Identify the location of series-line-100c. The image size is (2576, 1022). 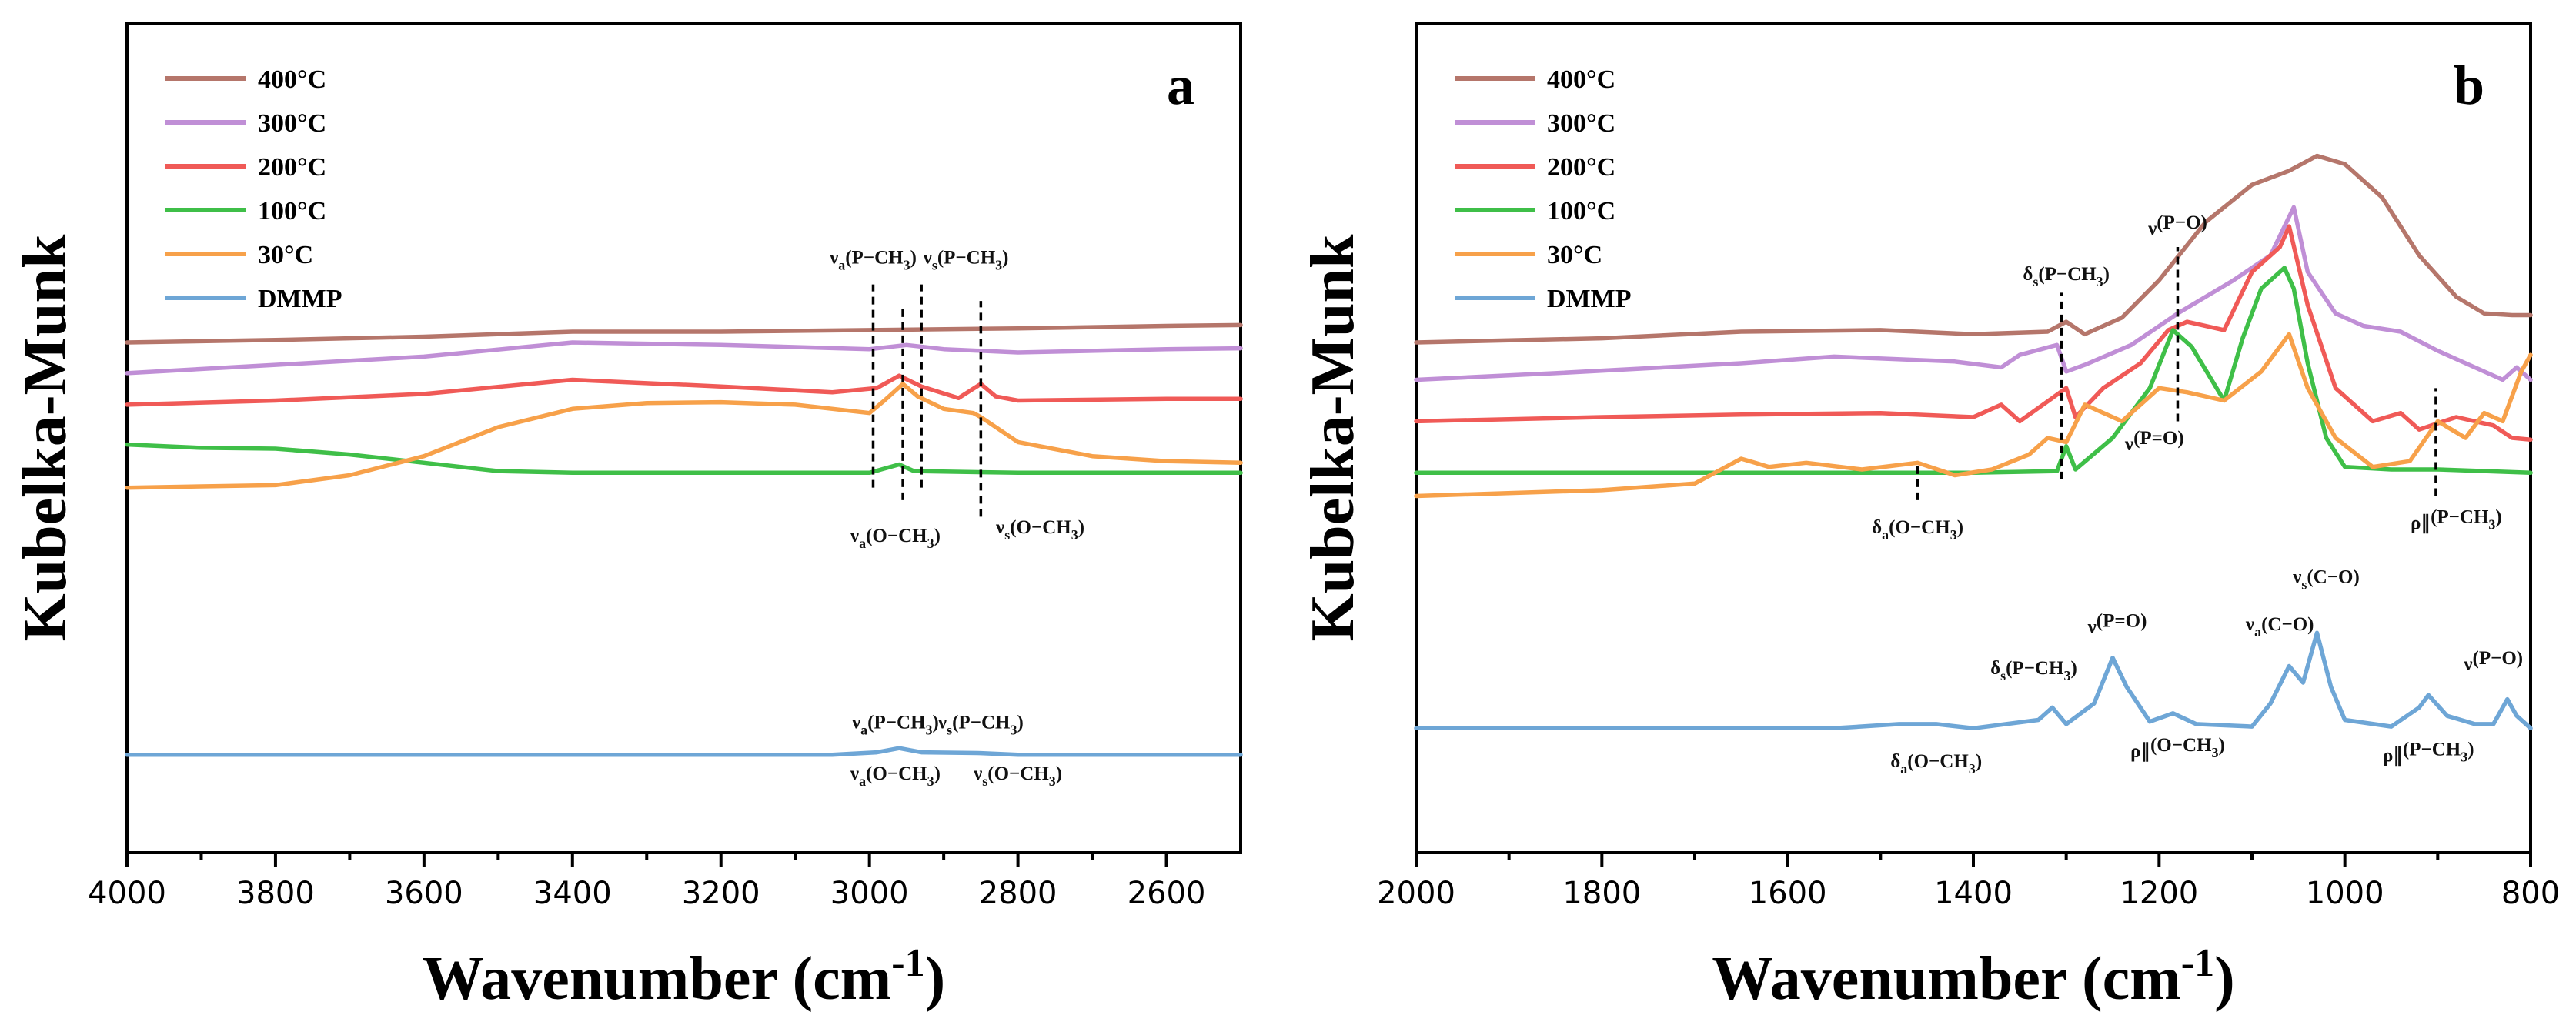
(684, 459).